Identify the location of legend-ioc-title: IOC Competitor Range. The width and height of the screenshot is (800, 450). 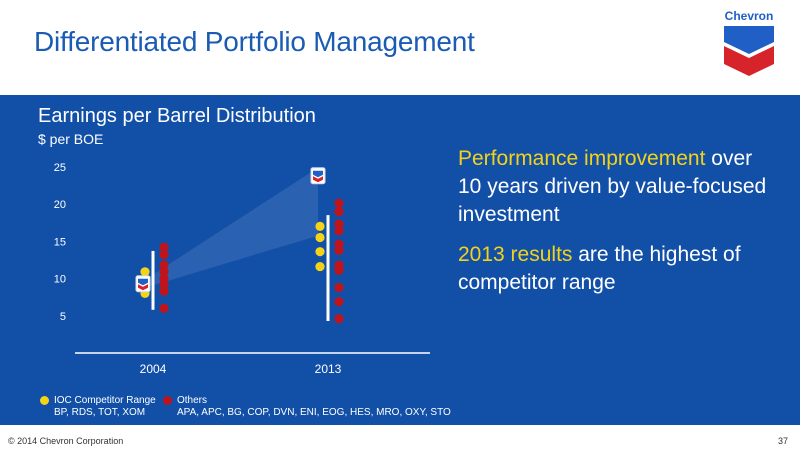
(105, 400).